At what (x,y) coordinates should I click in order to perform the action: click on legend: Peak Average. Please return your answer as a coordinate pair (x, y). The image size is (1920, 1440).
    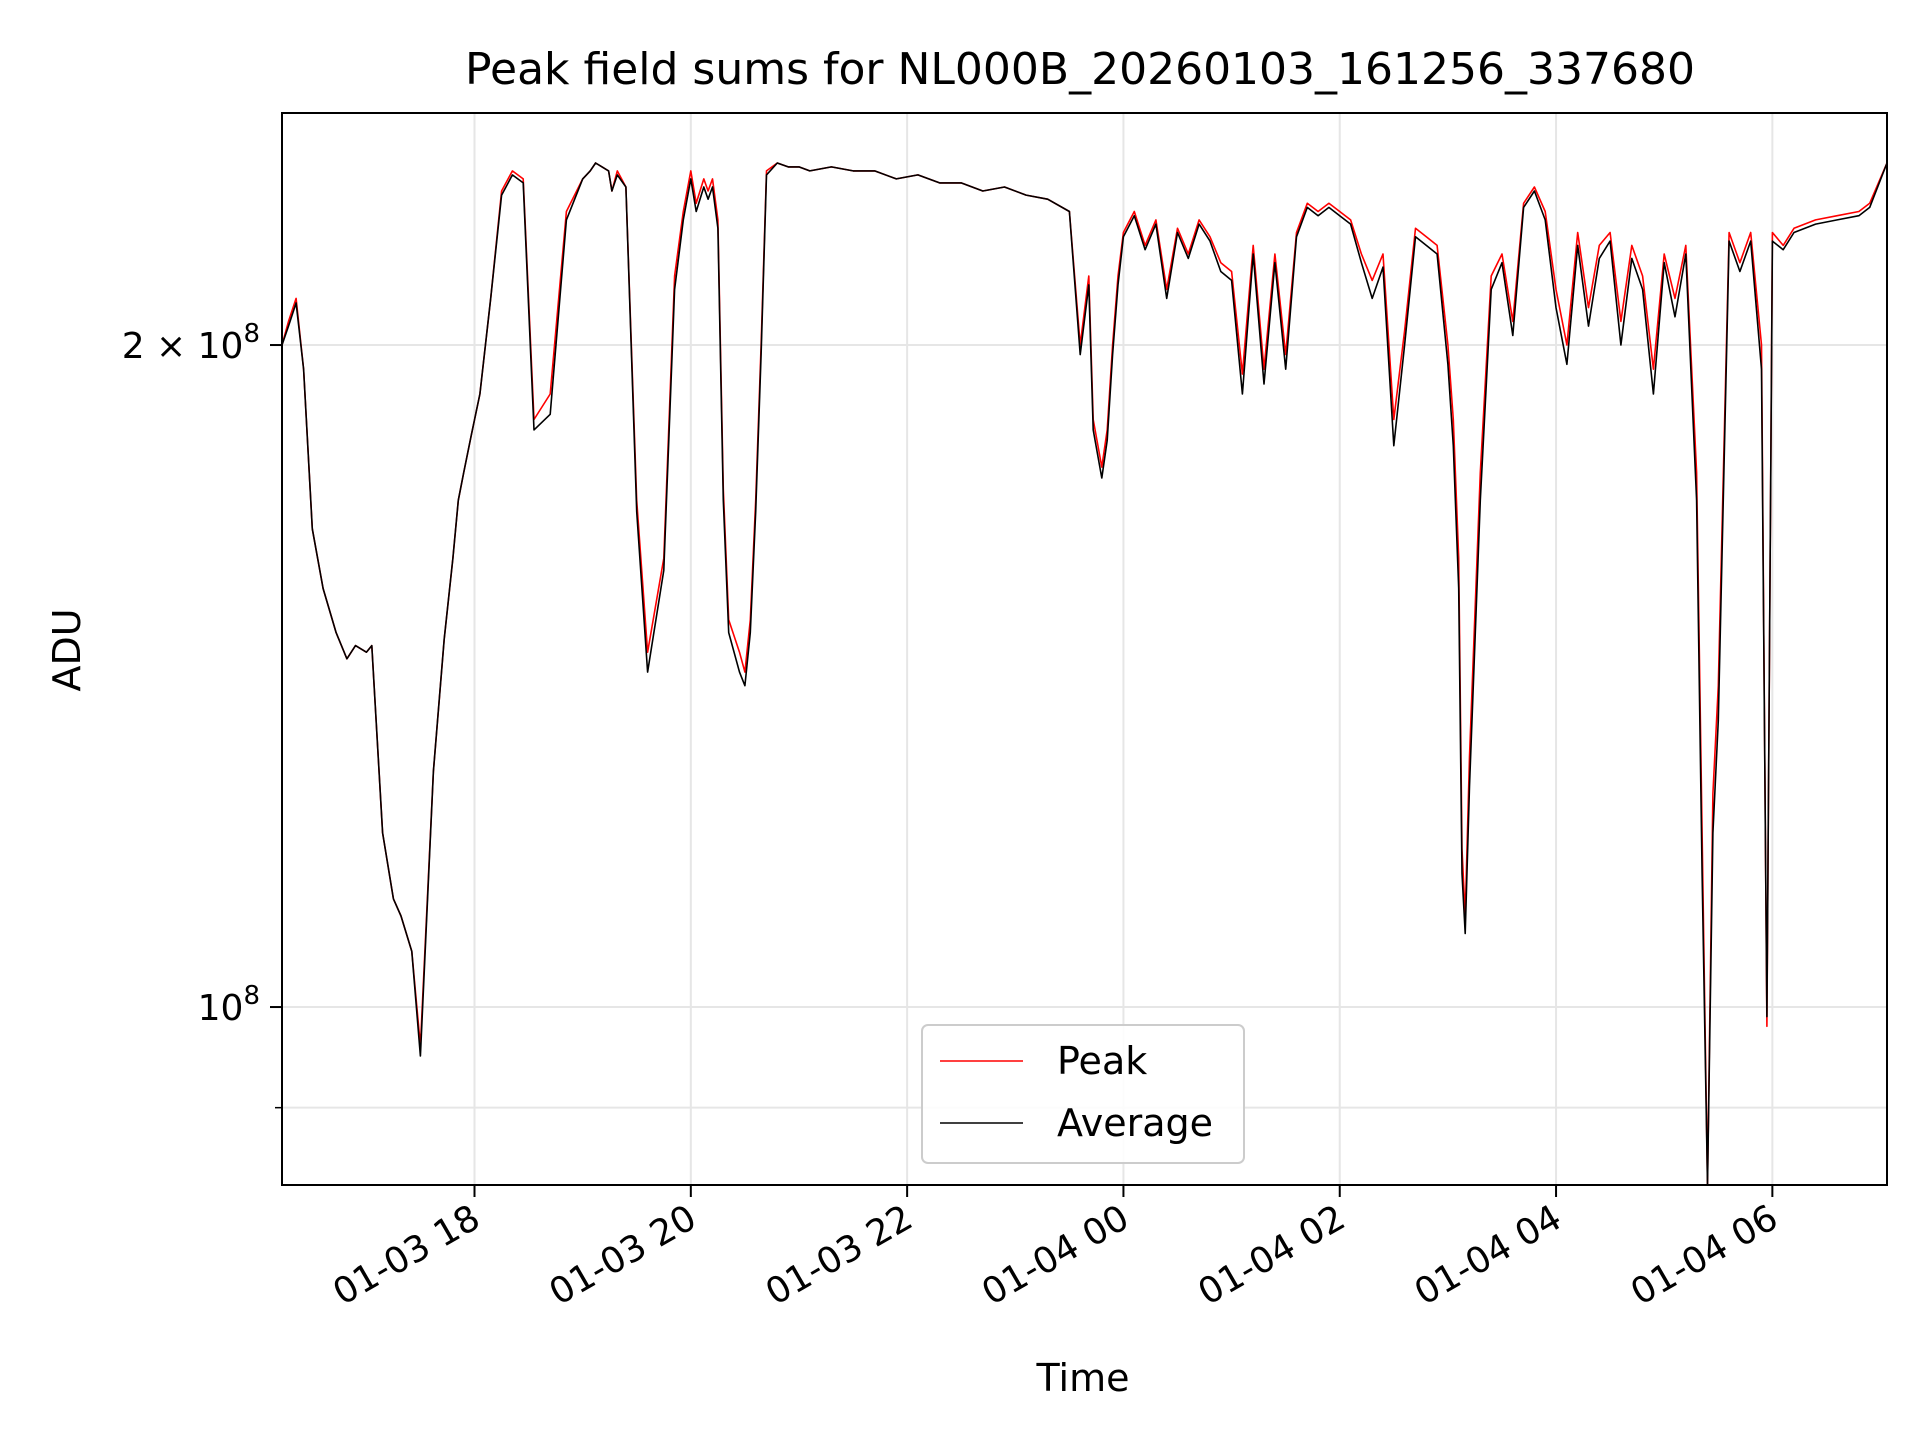
    Looking at the image, I should click on (1083, 1094).